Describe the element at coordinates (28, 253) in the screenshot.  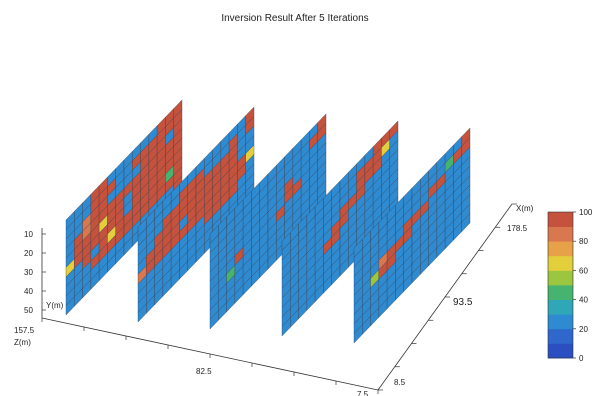
I see `vertical-tick-label: 20` at that location.